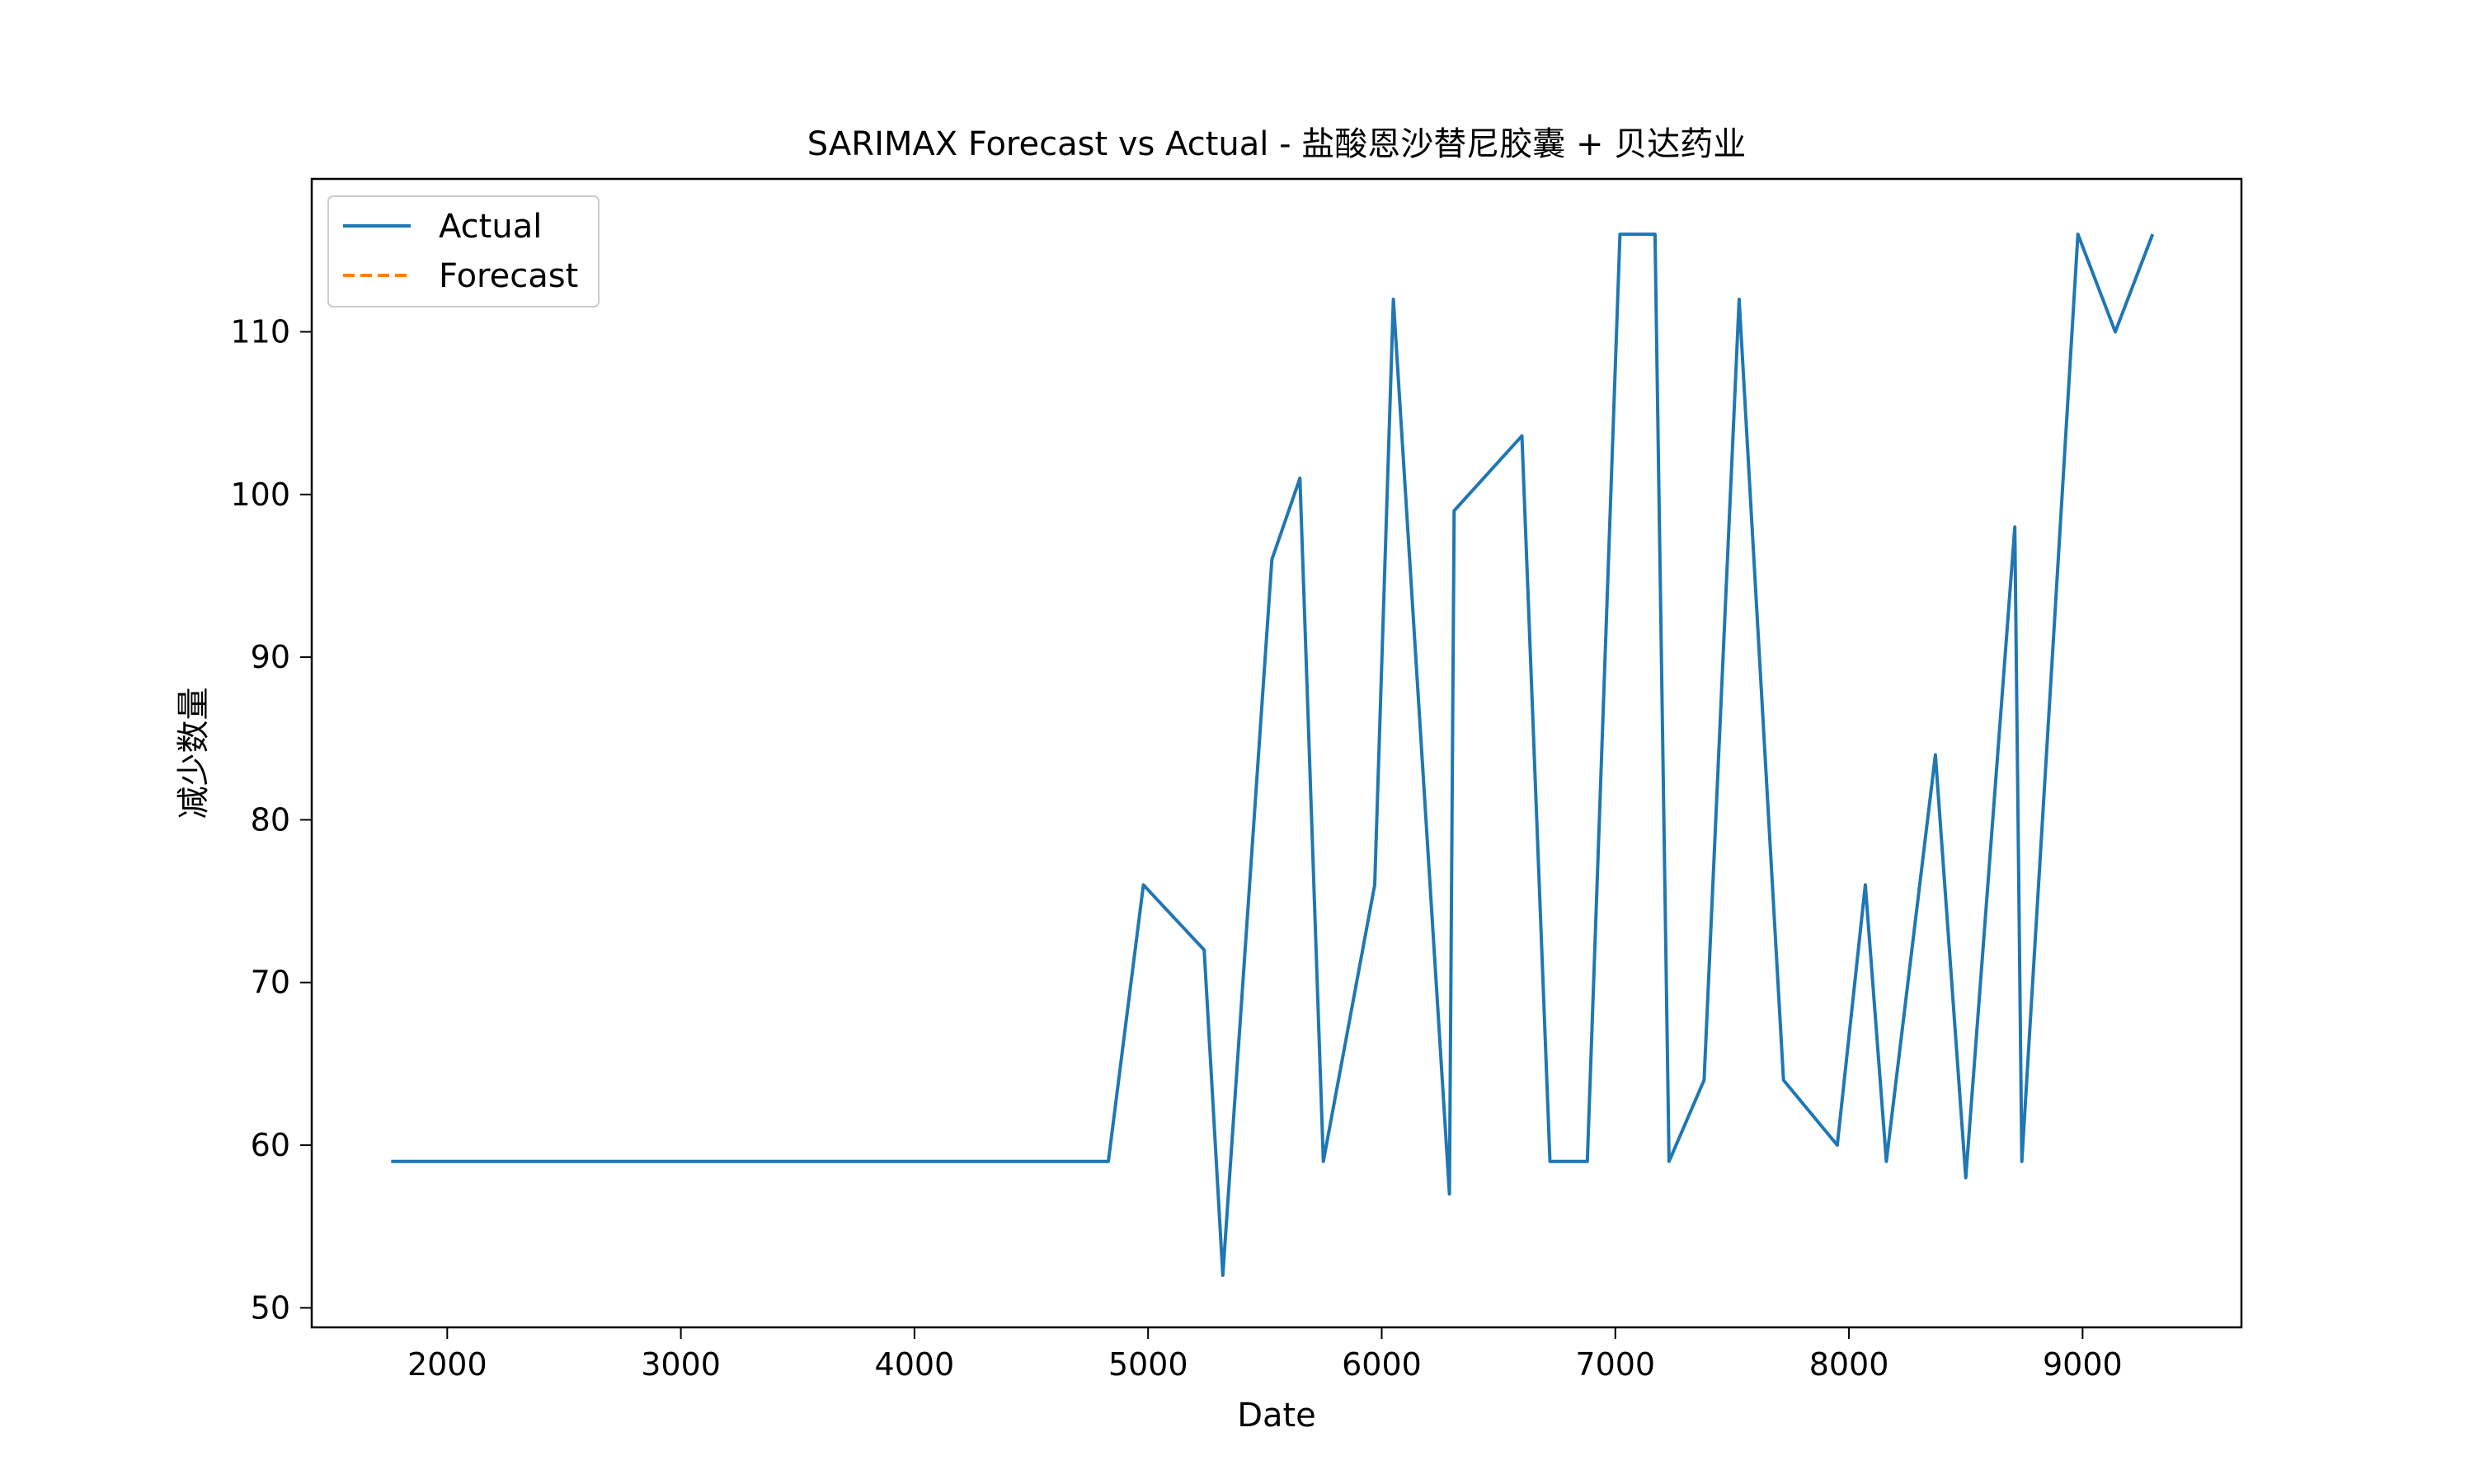 The image size is (2474, 1484). I want to click on x-tick-label: 9000, so click(2083, 1364).